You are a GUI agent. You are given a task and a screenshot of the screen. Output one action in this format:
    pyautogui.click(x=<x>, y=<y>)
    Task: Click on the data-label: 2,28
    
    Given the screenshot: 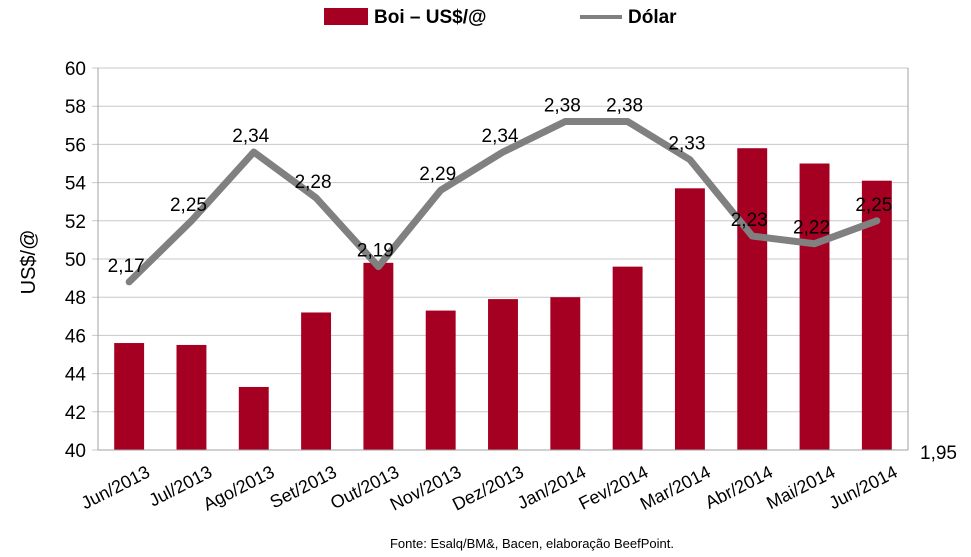 What is the action you would take?
    pyautogui.click(x=313, y=182)
    